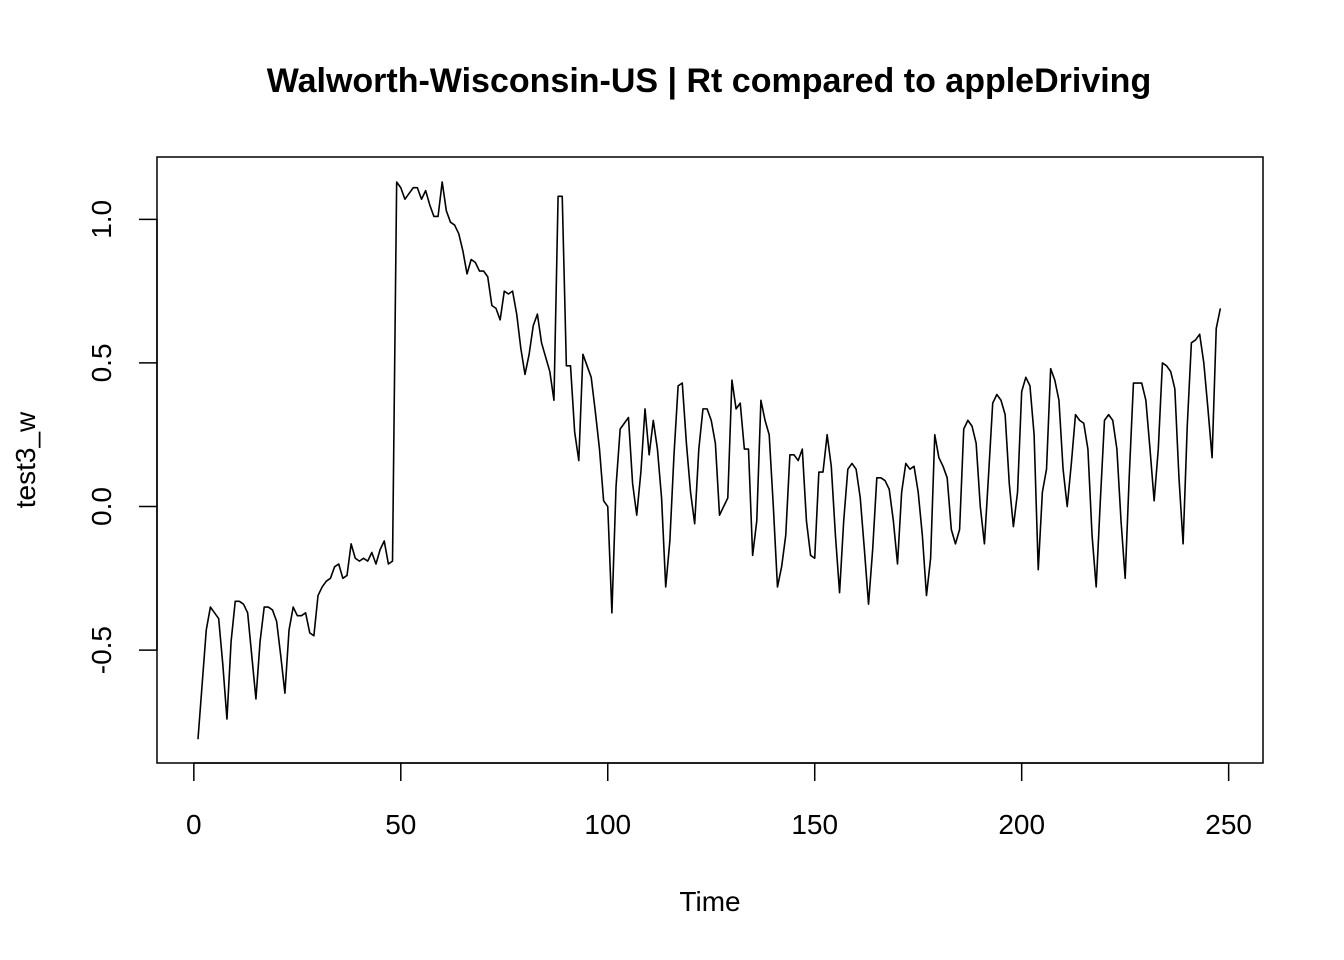  What do you see at coordinates (400, 824) in the screenshot?
I see `x-tick-label: 50` at bounding box center [400, 824].